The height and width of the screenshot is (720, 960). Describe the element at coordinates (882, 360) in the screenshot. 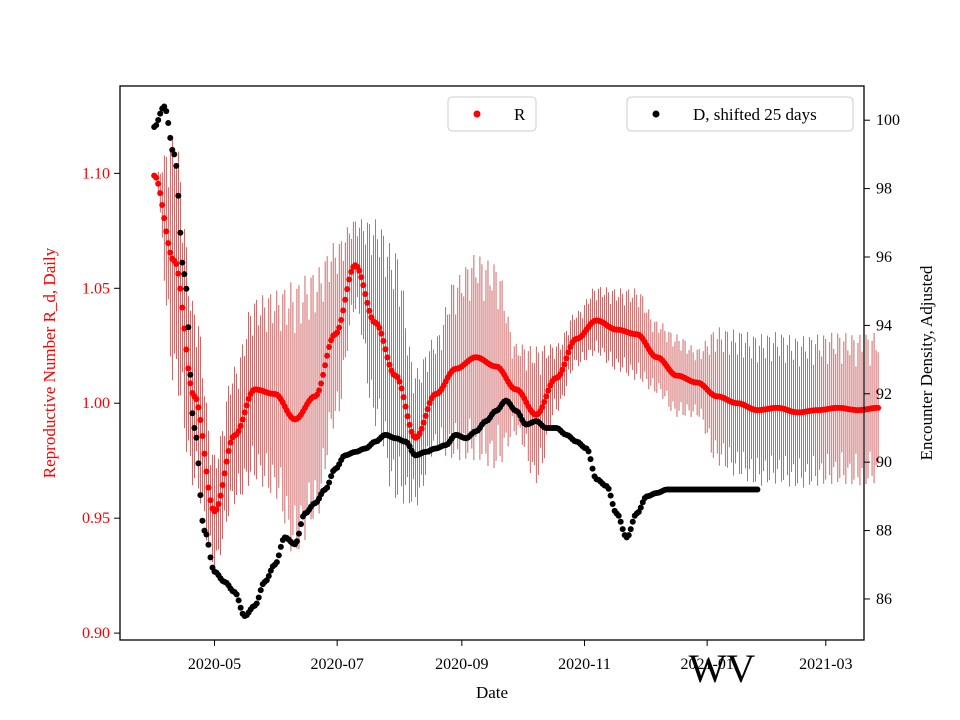

I see `right-axis: 86 88 90 92 94 96 98 100` at that location.